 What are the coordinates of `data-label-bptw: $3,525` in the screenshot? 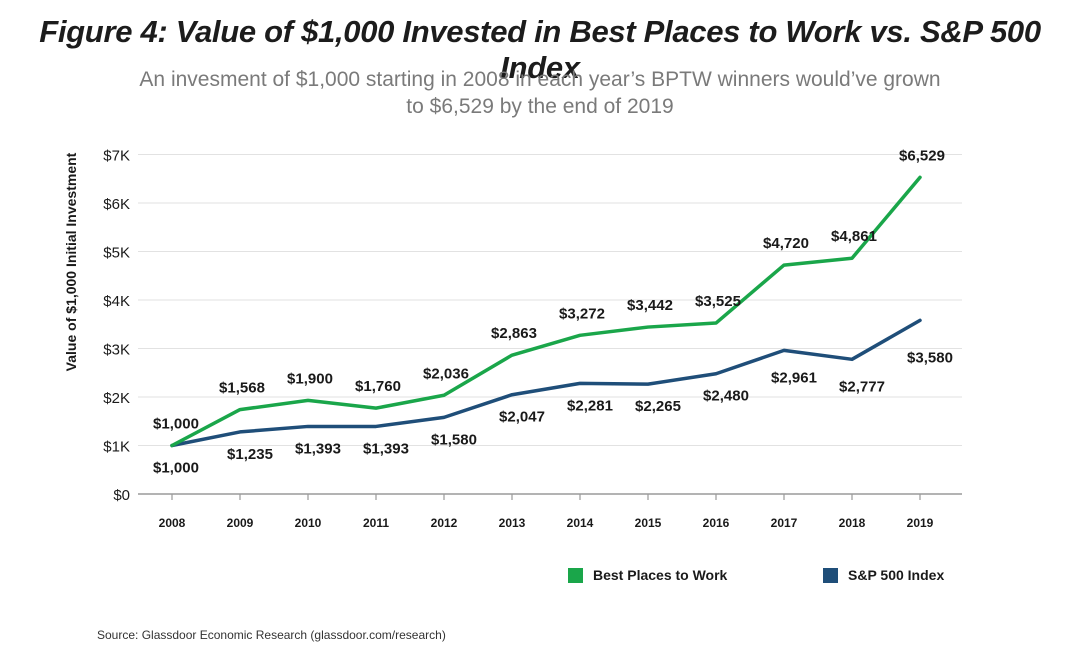 It's located at (718, 301).